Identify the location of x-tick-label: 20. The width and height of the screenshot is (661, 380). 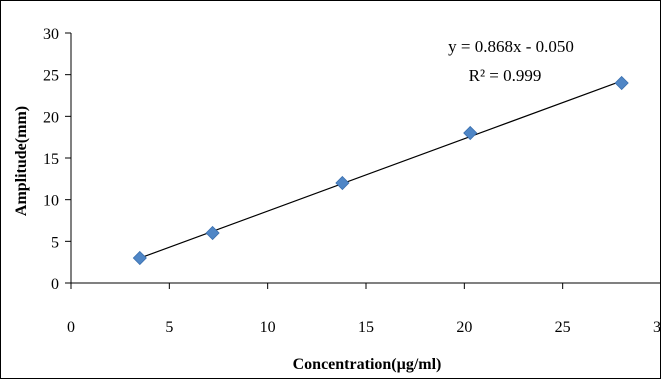
(464, 327).